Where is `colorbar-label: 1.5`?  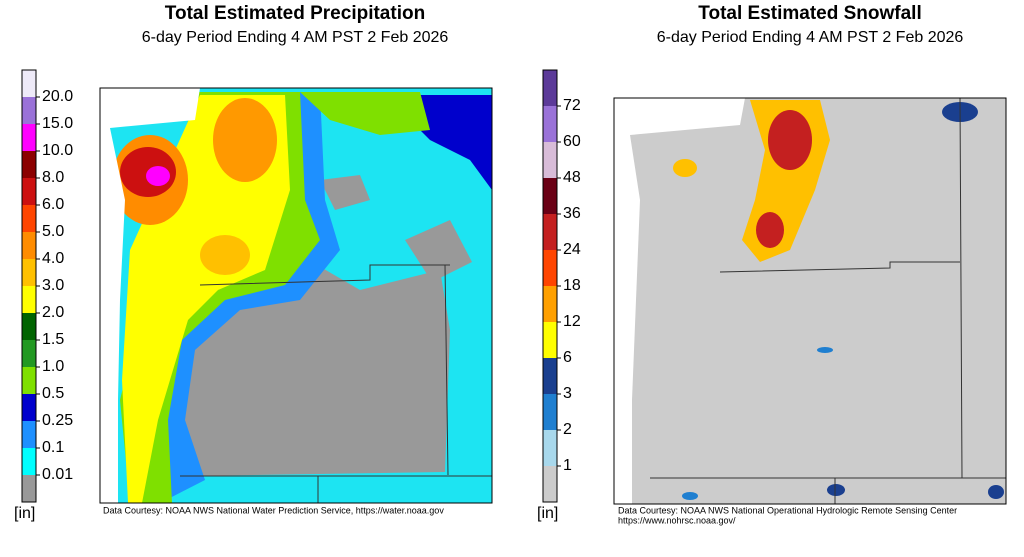
colorbar-label: 1.5 is located at coordinates (53, 339).